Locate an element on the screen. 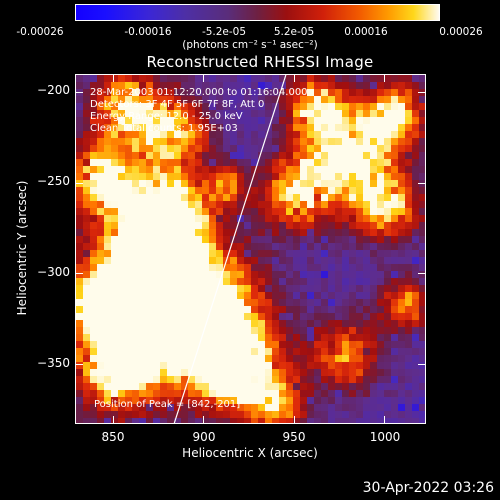  info-energy-range: Energy Range: 12.0 - 25.0 keV is located at coordinates (166, 116).